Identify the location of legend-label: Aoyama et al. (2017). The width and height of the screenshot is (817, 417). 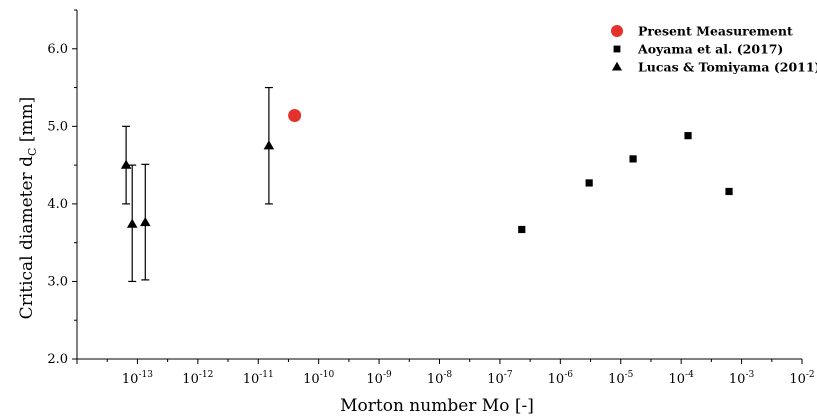
(710, 49).